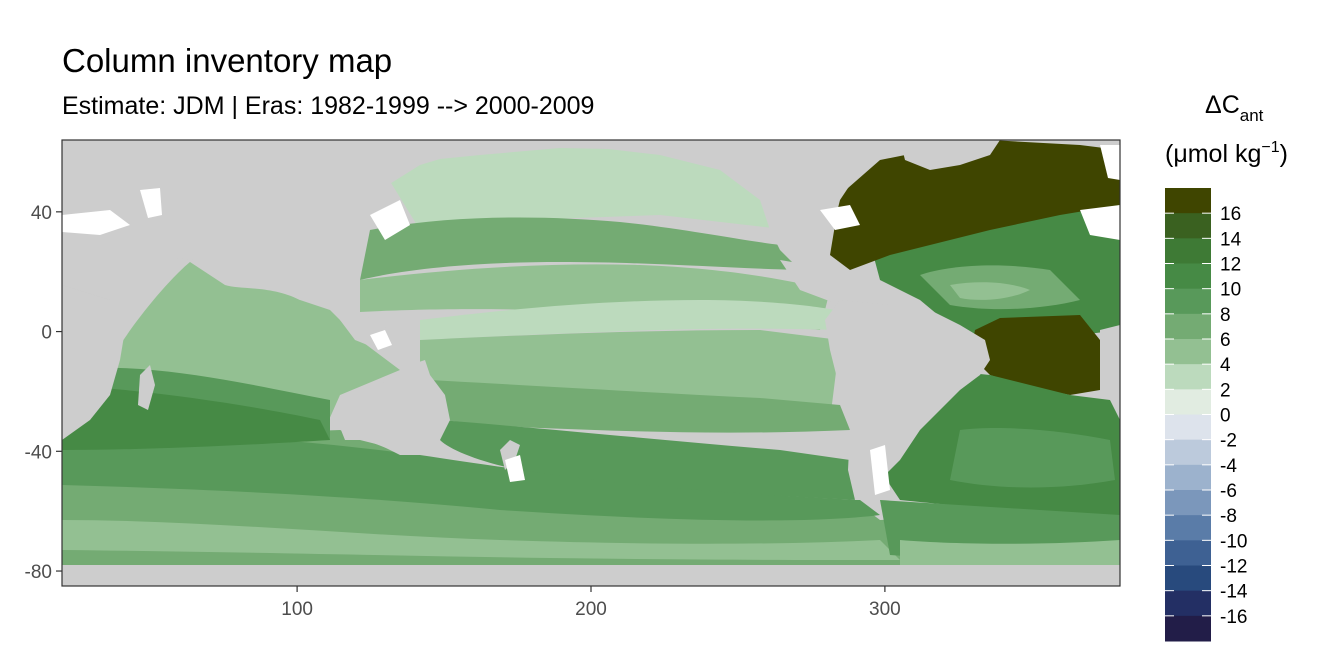  I want to click on legend-break-label: -14, so click(1234, 592).